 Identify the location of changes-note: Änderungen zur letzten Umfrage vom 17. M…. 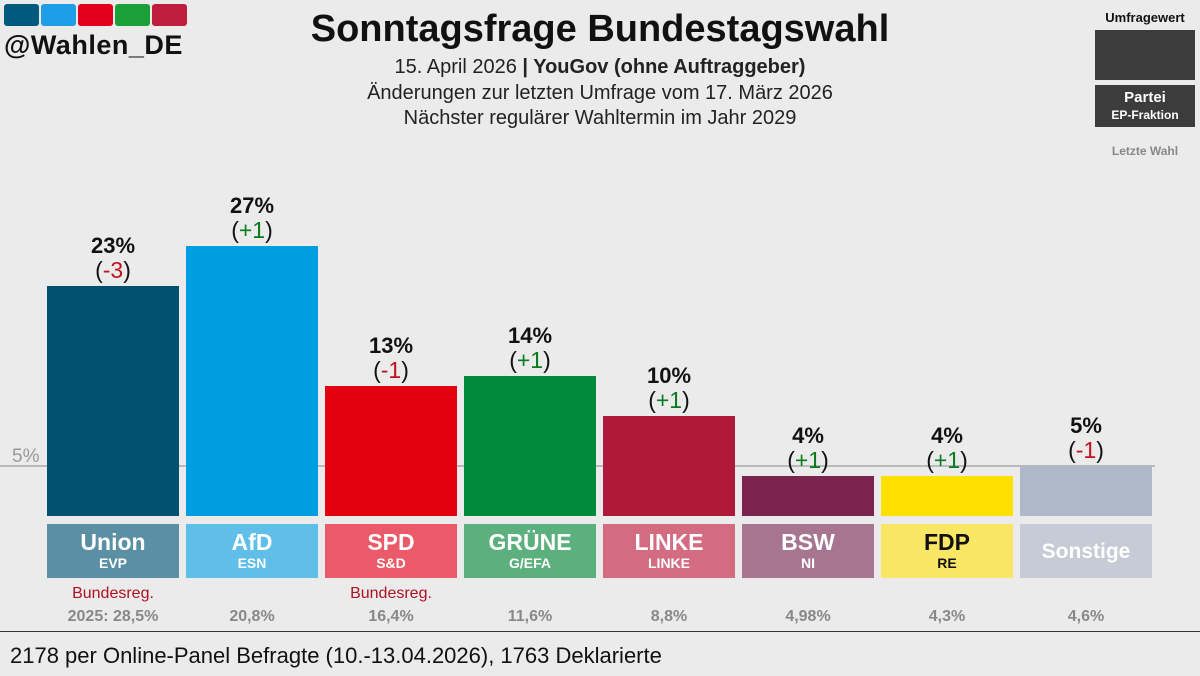
(600, 93).